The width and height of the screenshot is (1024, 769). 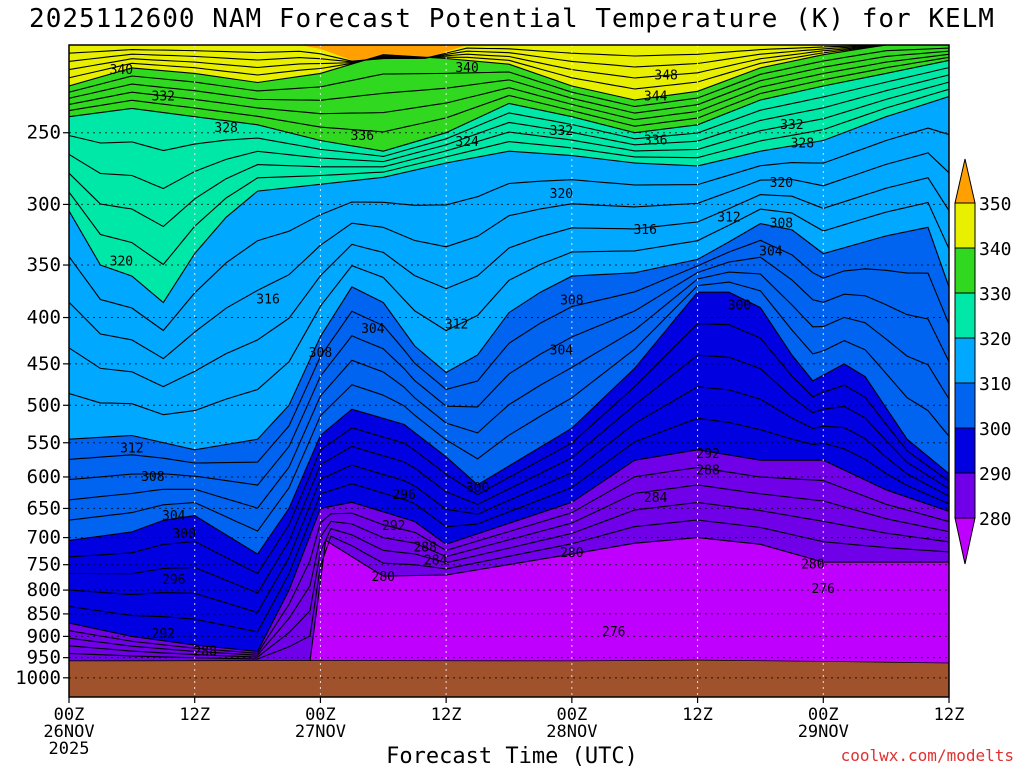 What do you see at coordinates (927, 755) in the screenshot?
I see `credit-link: coolwx.com/modelts` at bounding box center [927, 755].